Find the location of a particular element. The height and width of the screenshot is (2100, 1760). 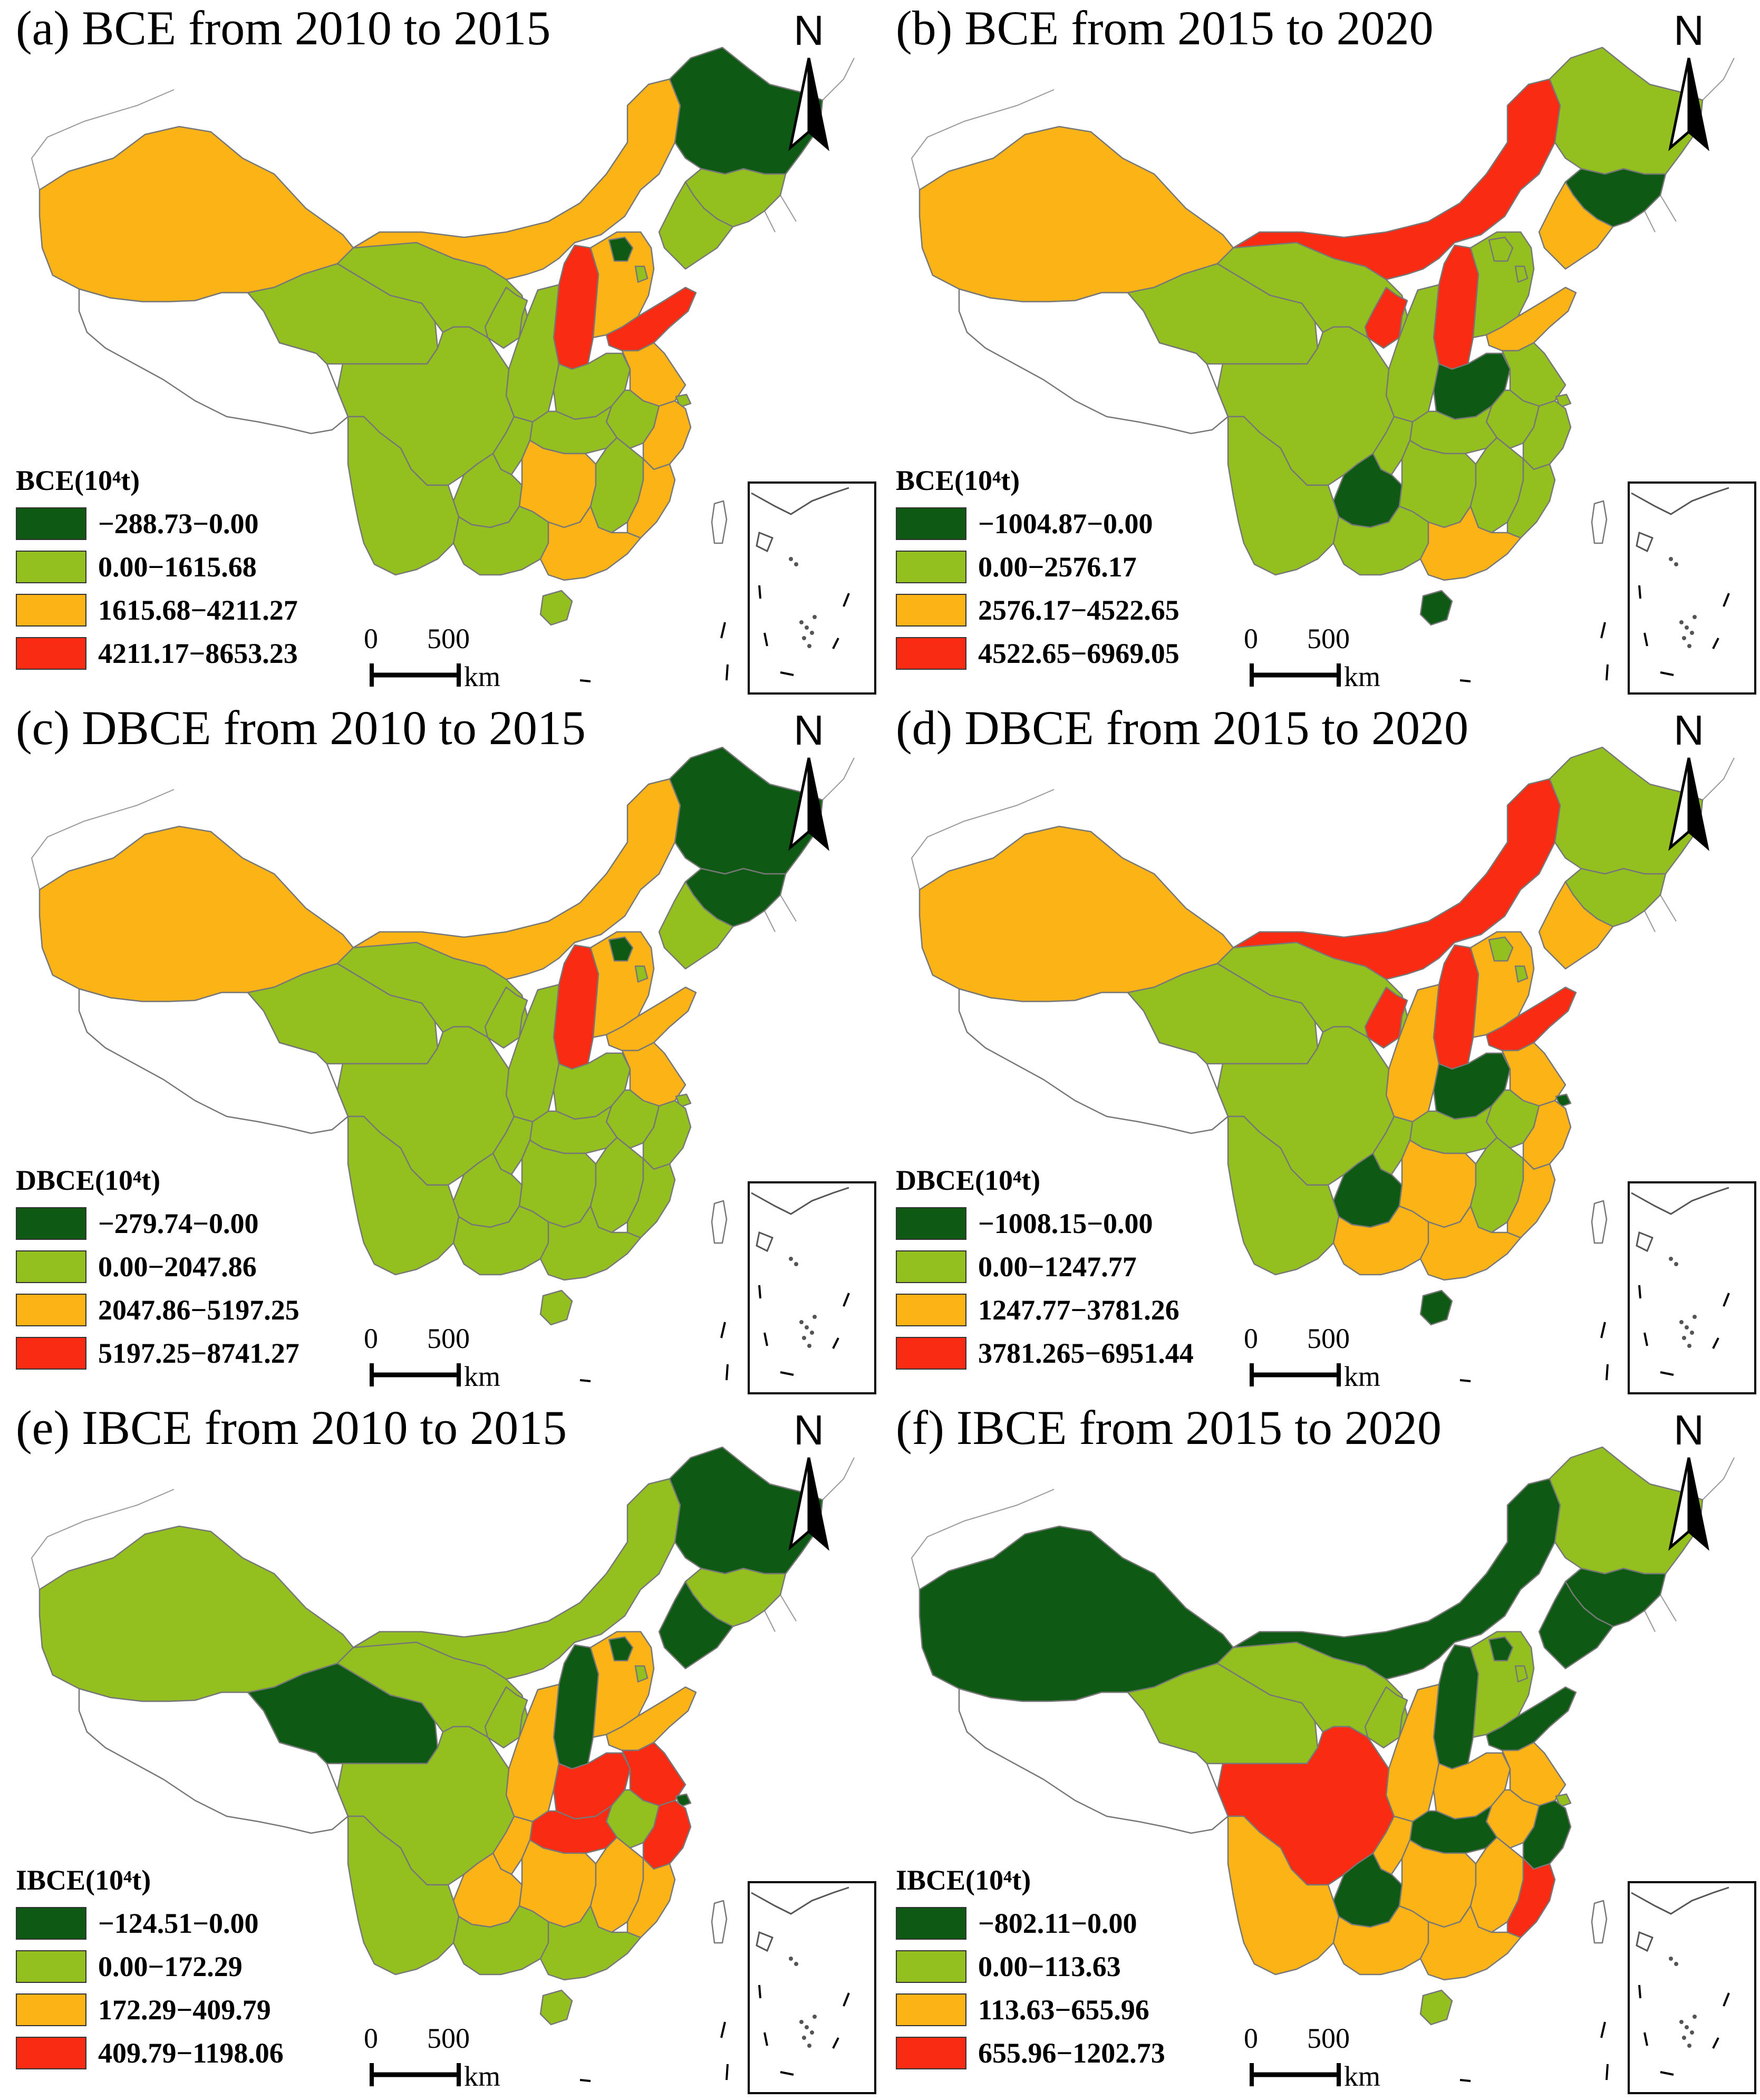

legend-label: −1008.15−0.00 is located at coordinates (1065, 1223).